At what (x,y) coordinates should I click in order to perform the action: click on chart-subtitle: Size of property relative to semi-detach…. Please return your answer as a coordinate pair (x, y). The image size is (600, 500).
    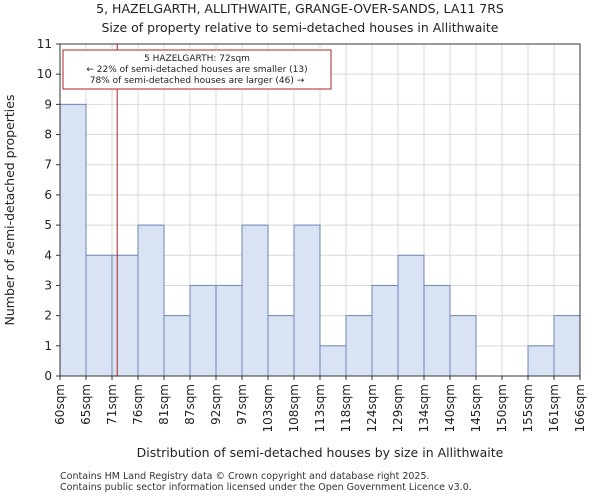
    Looking at the image, I should click on (299, 27).